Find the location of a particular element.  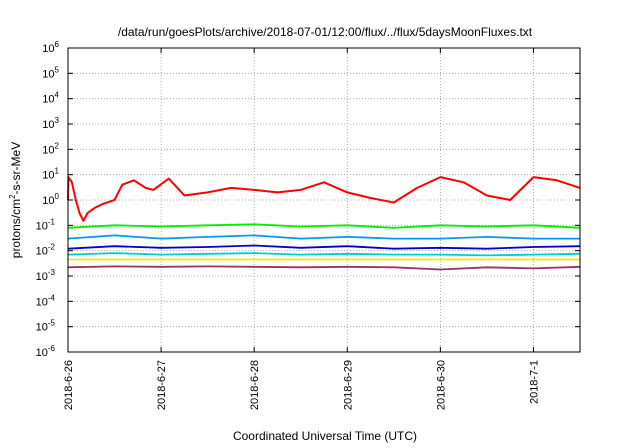

x-tick-label: 2018-6-26 is located at coordinates (69, 385).